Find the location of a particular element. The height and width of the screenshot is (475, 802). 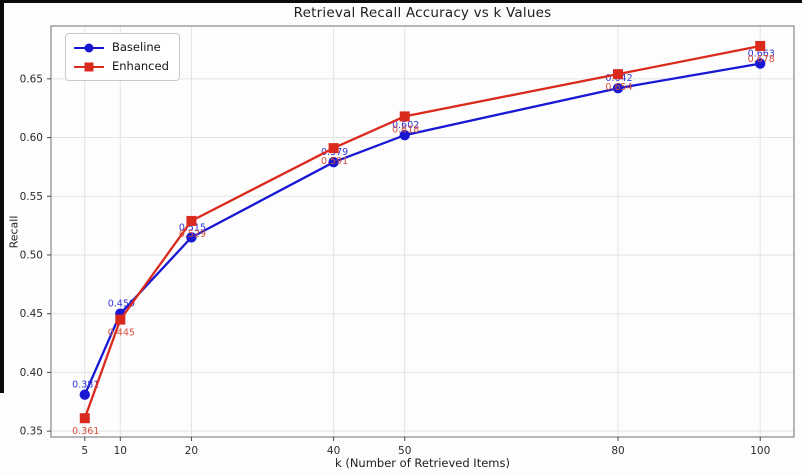

y-tick-label: 0.55 is located at coordinates (31, 197).